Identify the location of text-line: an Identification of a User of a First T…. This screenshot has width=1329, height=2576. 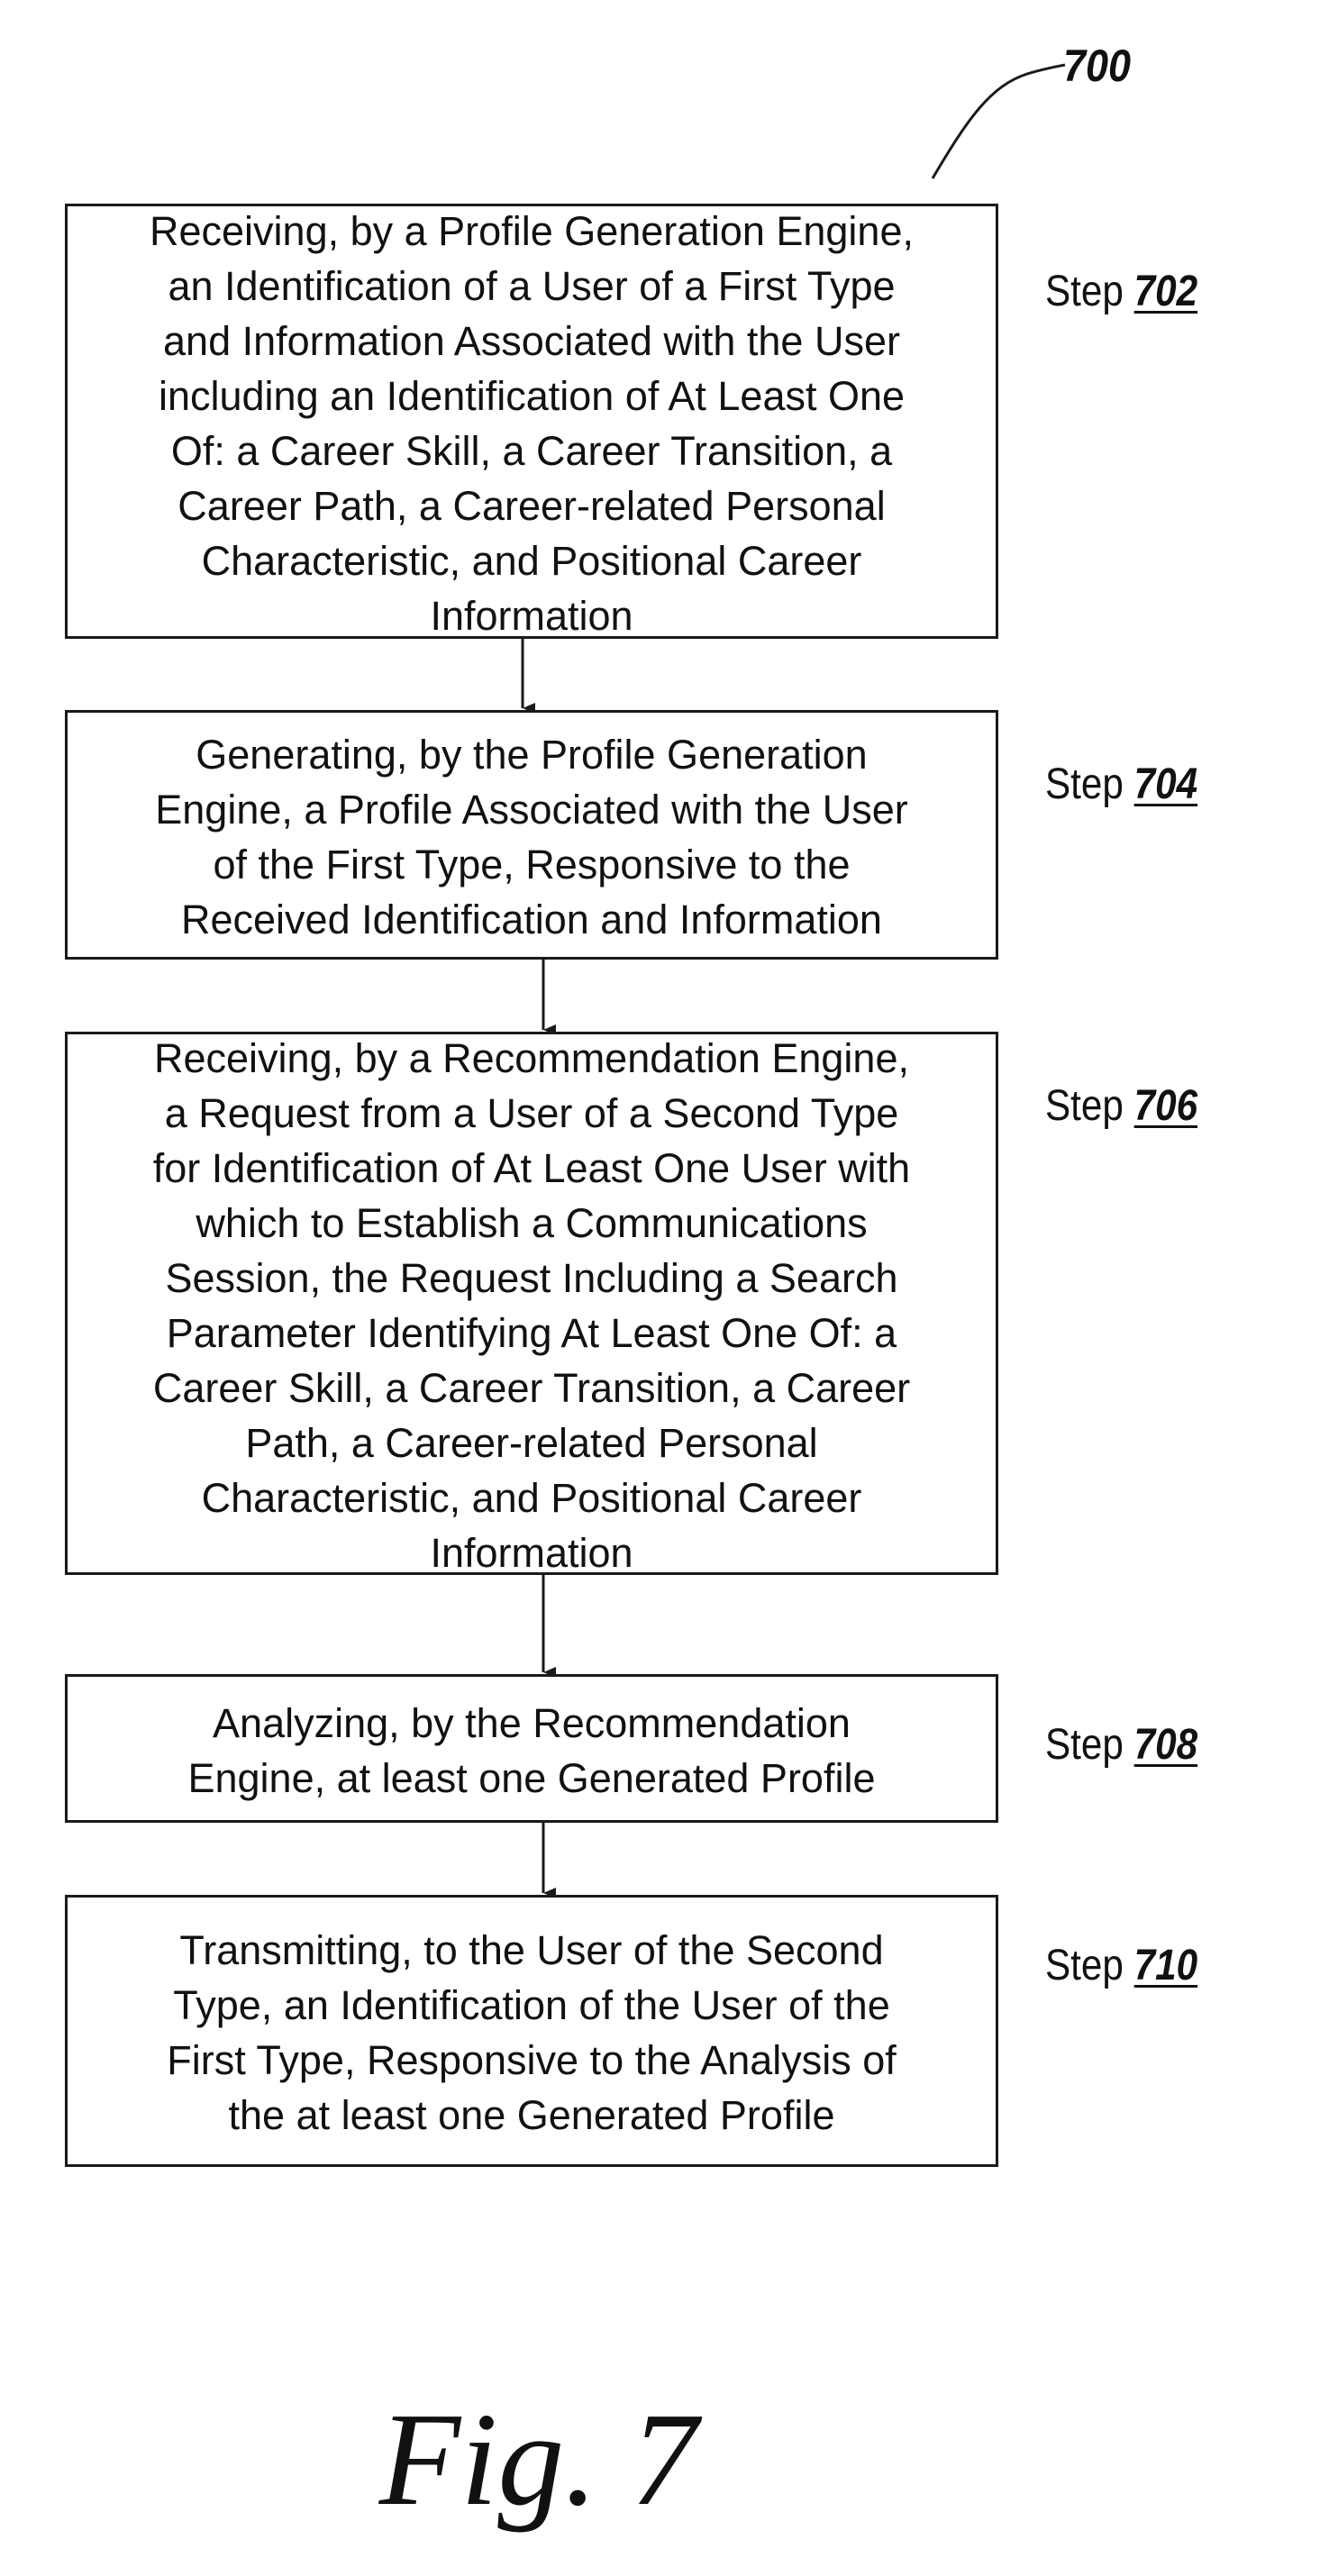
(532, 286).